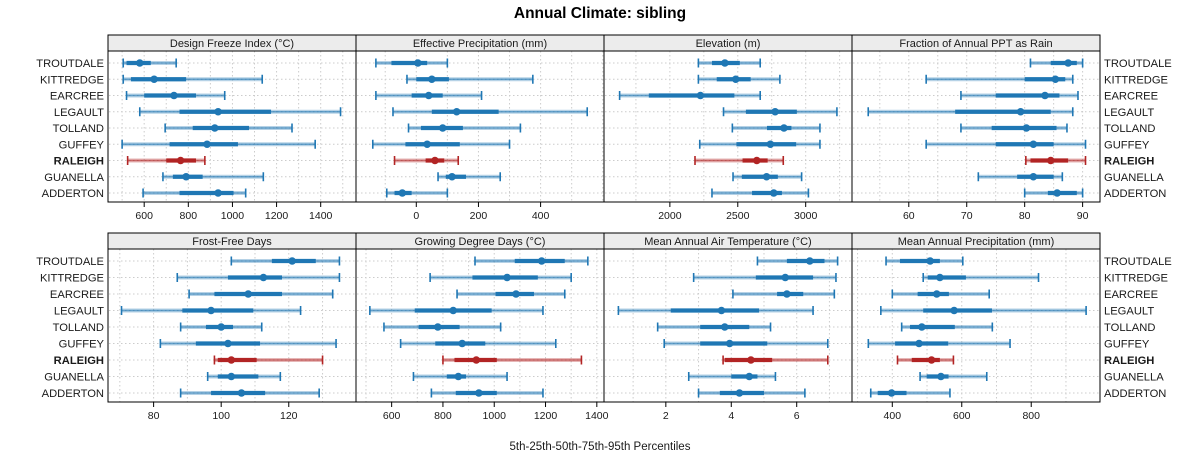  I want to click on panel-title: Effective Precipitation (mm), so click(480, 44).